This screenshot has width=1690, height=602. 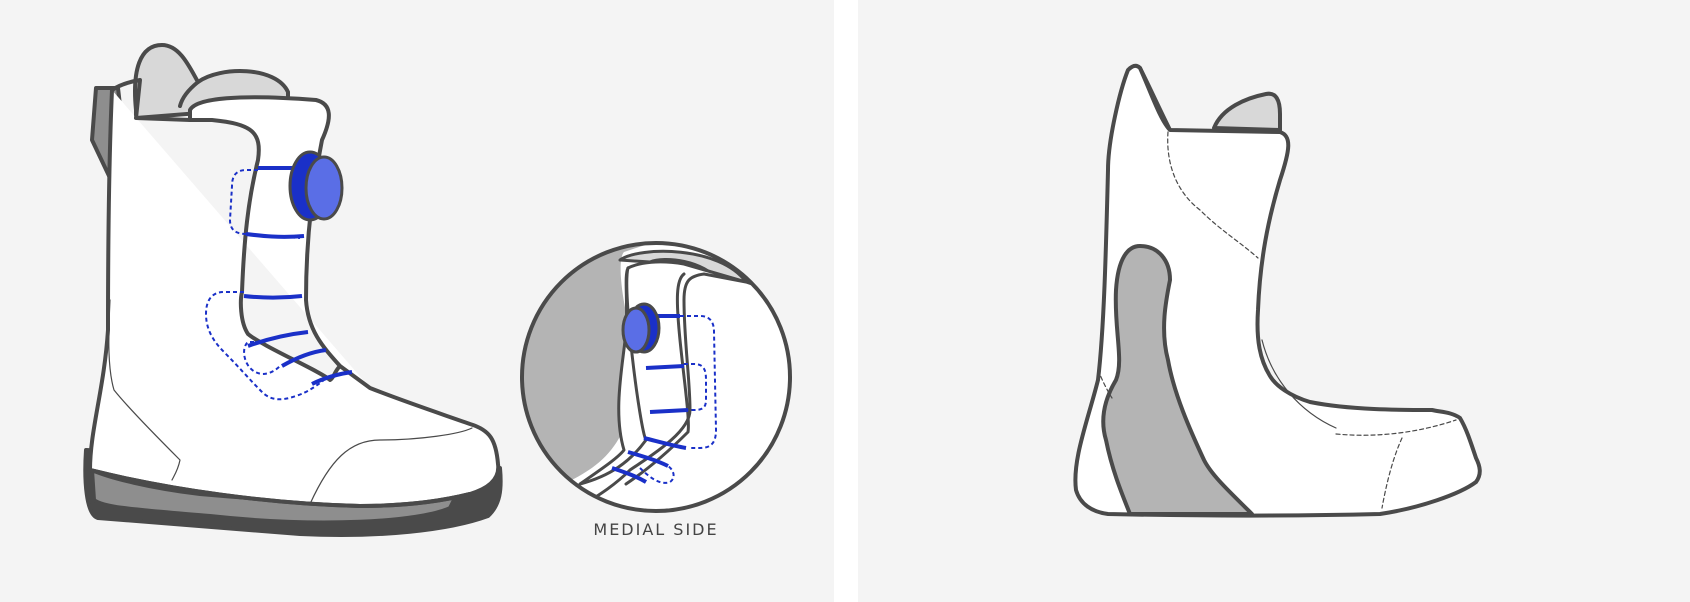 I want to click on inset-front-edge, so click(x=657, y=379).